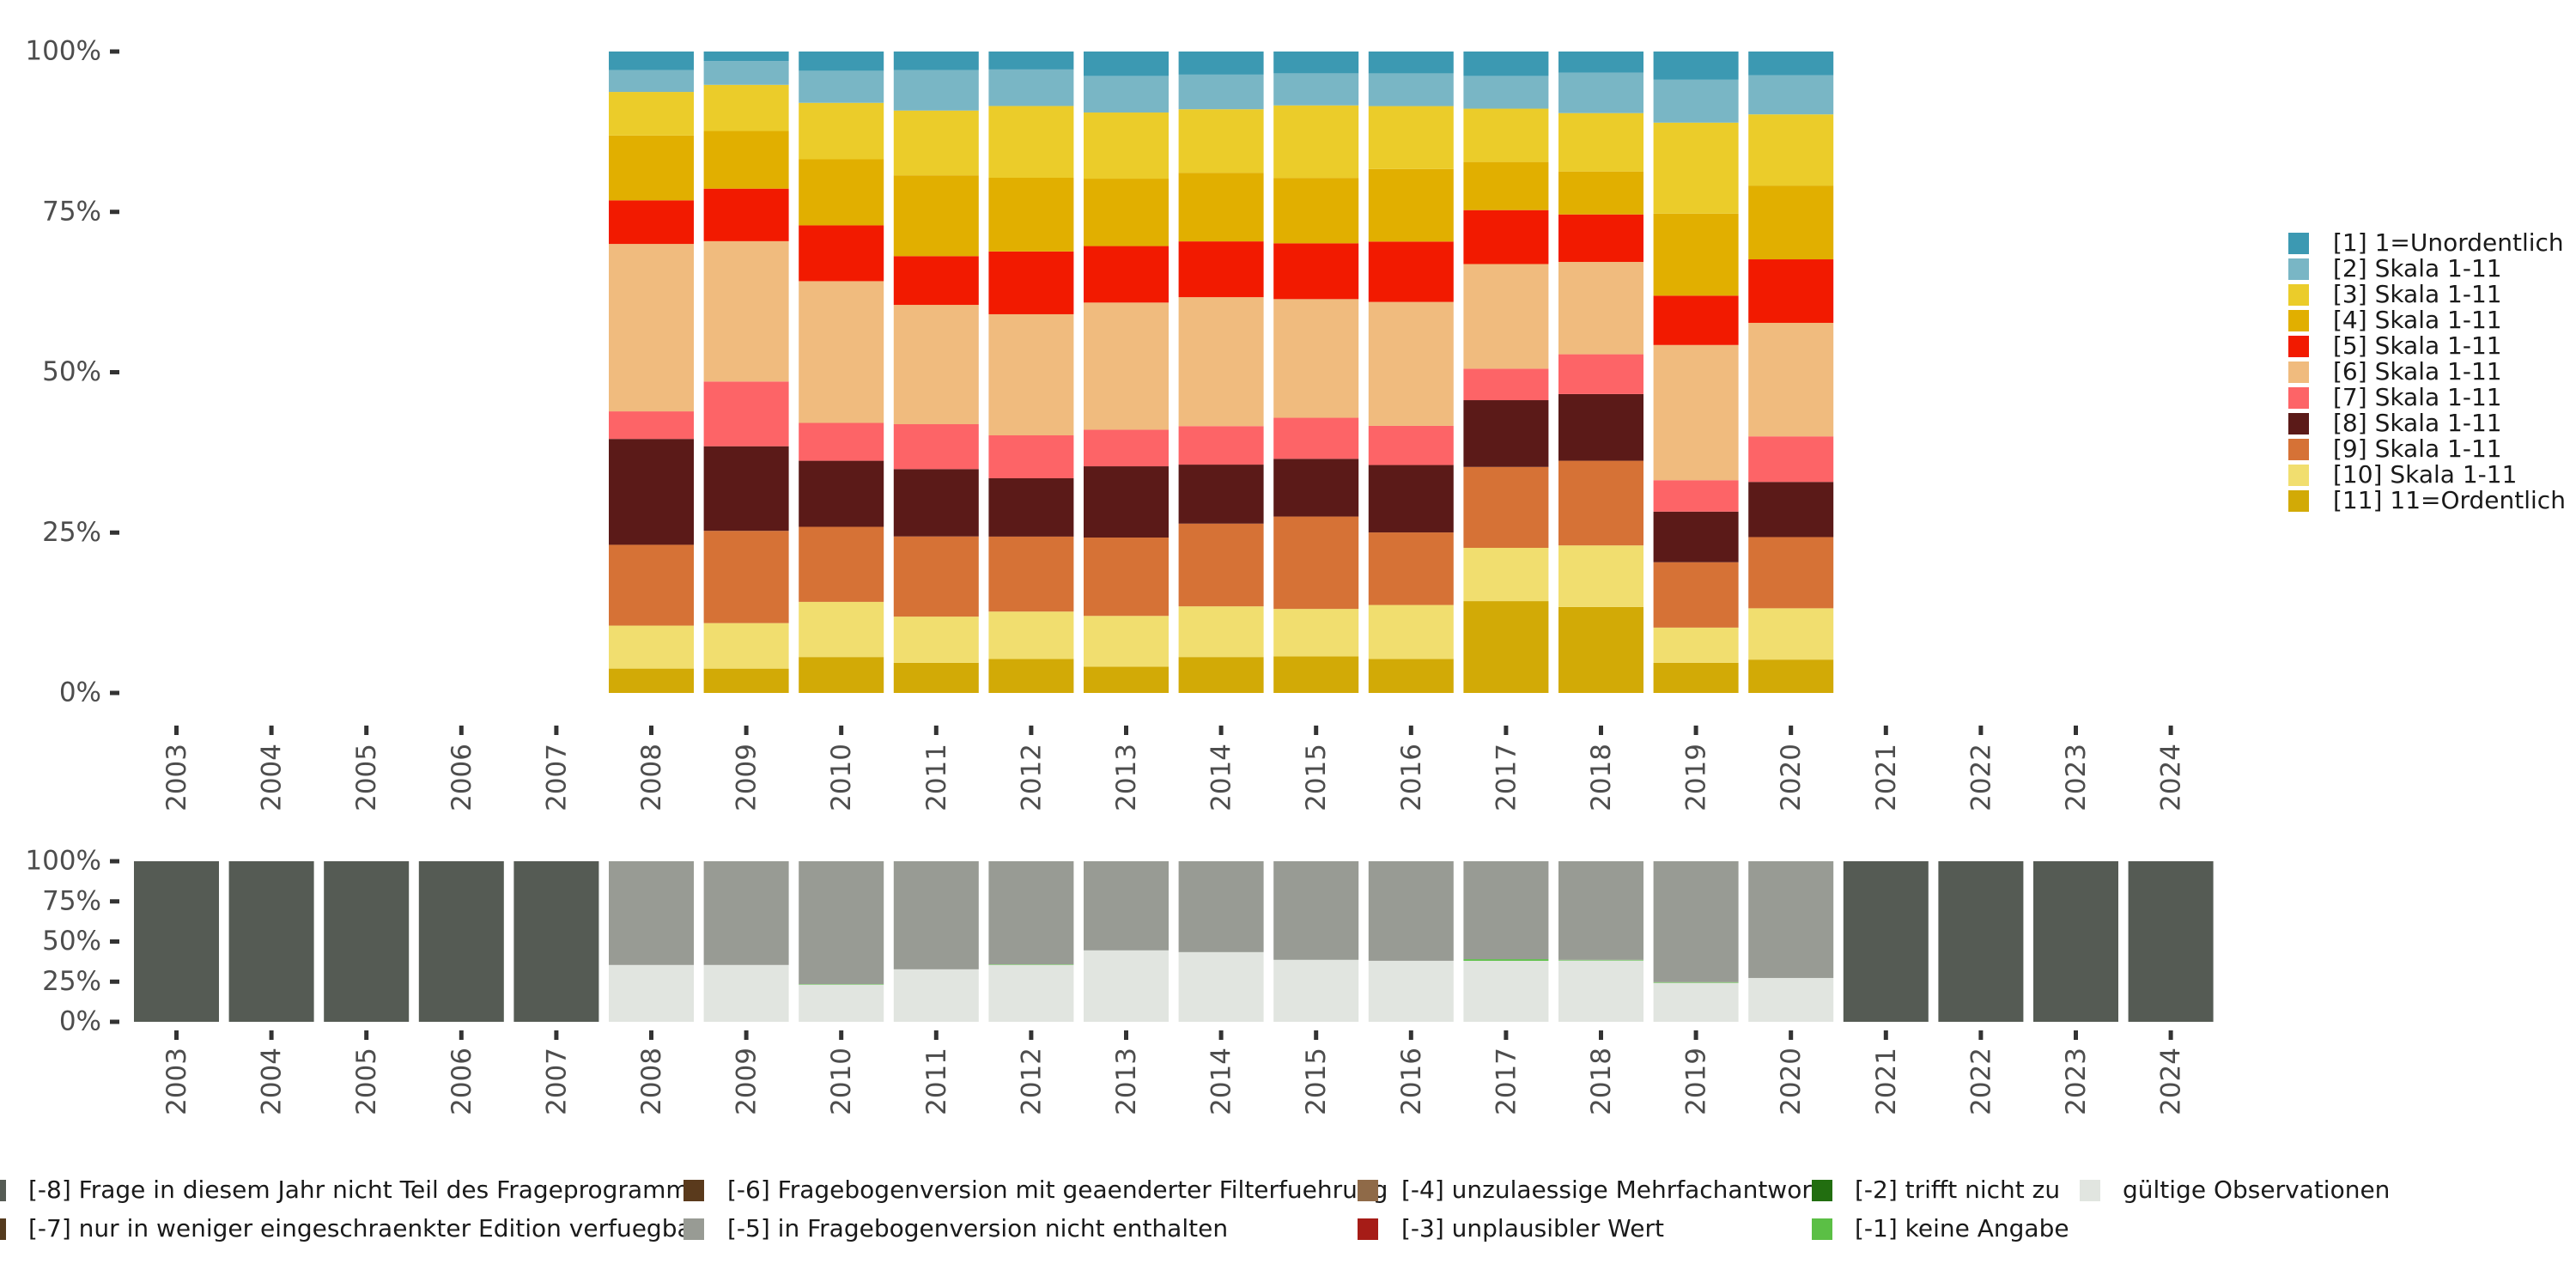 Image resolution: width=2576 pixels, height=1288 pixels. What do you see at coordinates (2449, 242) in the screenshot?
I see `legend-label: [1] 1=Unordentlich` at bounding box center [2449, 242].